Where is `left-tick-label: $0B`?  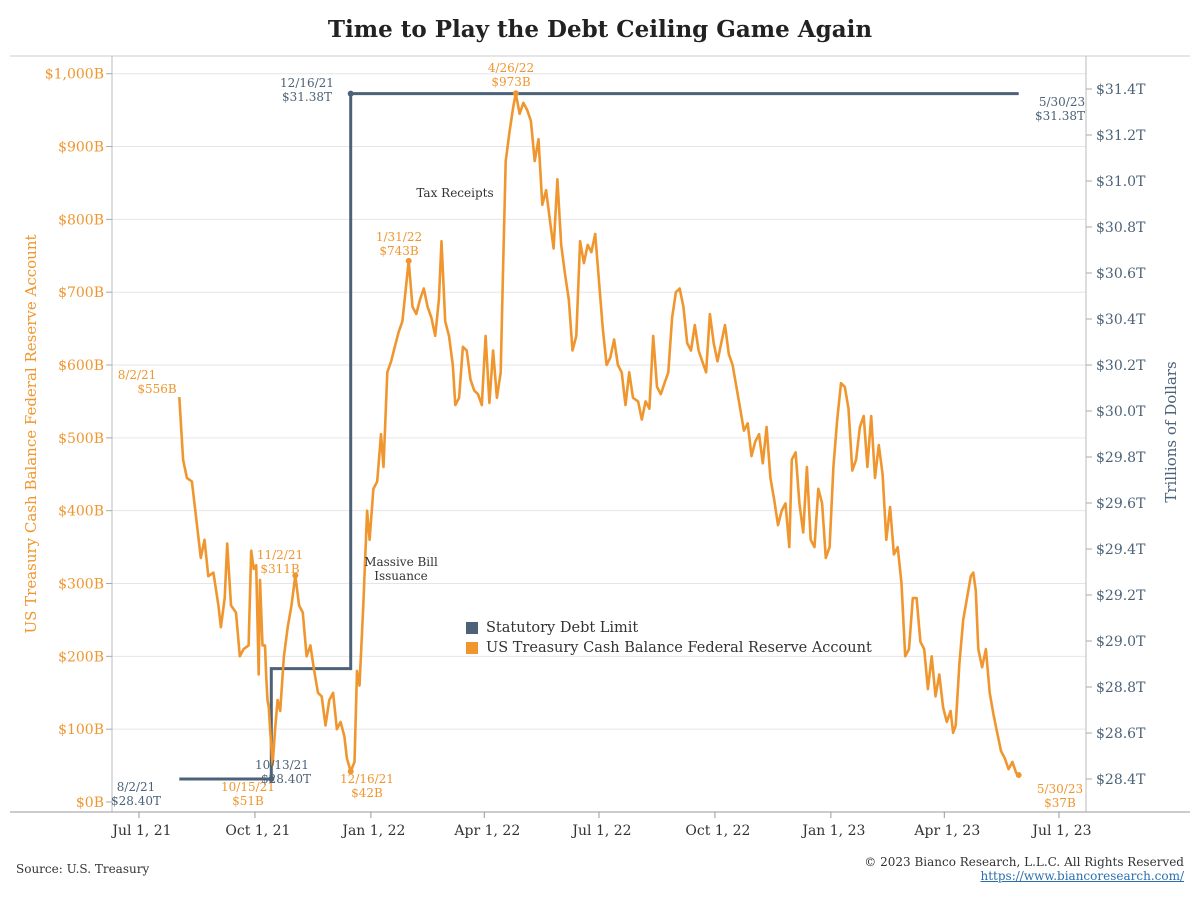 left-tick-label: $0B is located at coordinates (90, 803).